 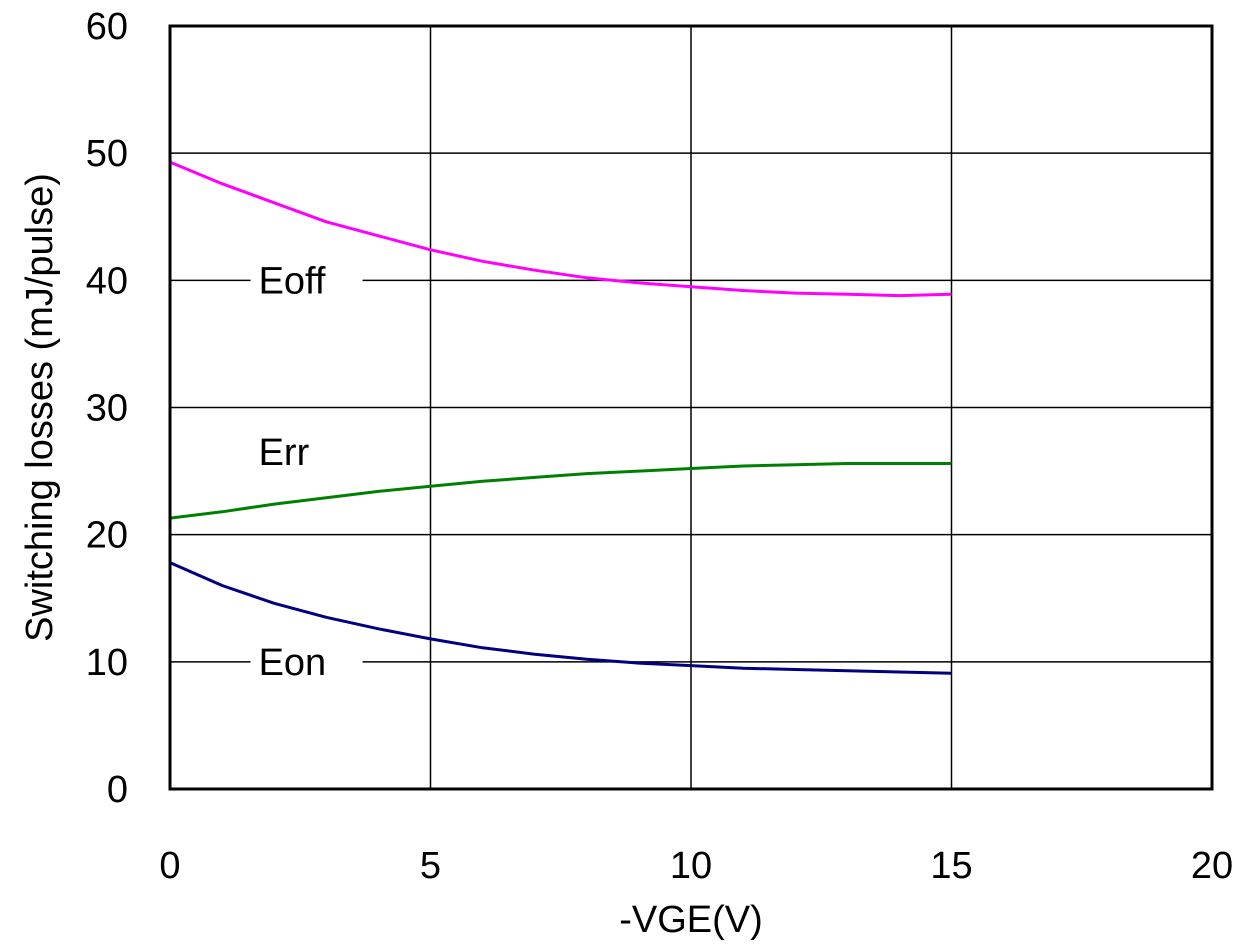 I want to click on y-tick-label: 30, so click(x=107, y=409).